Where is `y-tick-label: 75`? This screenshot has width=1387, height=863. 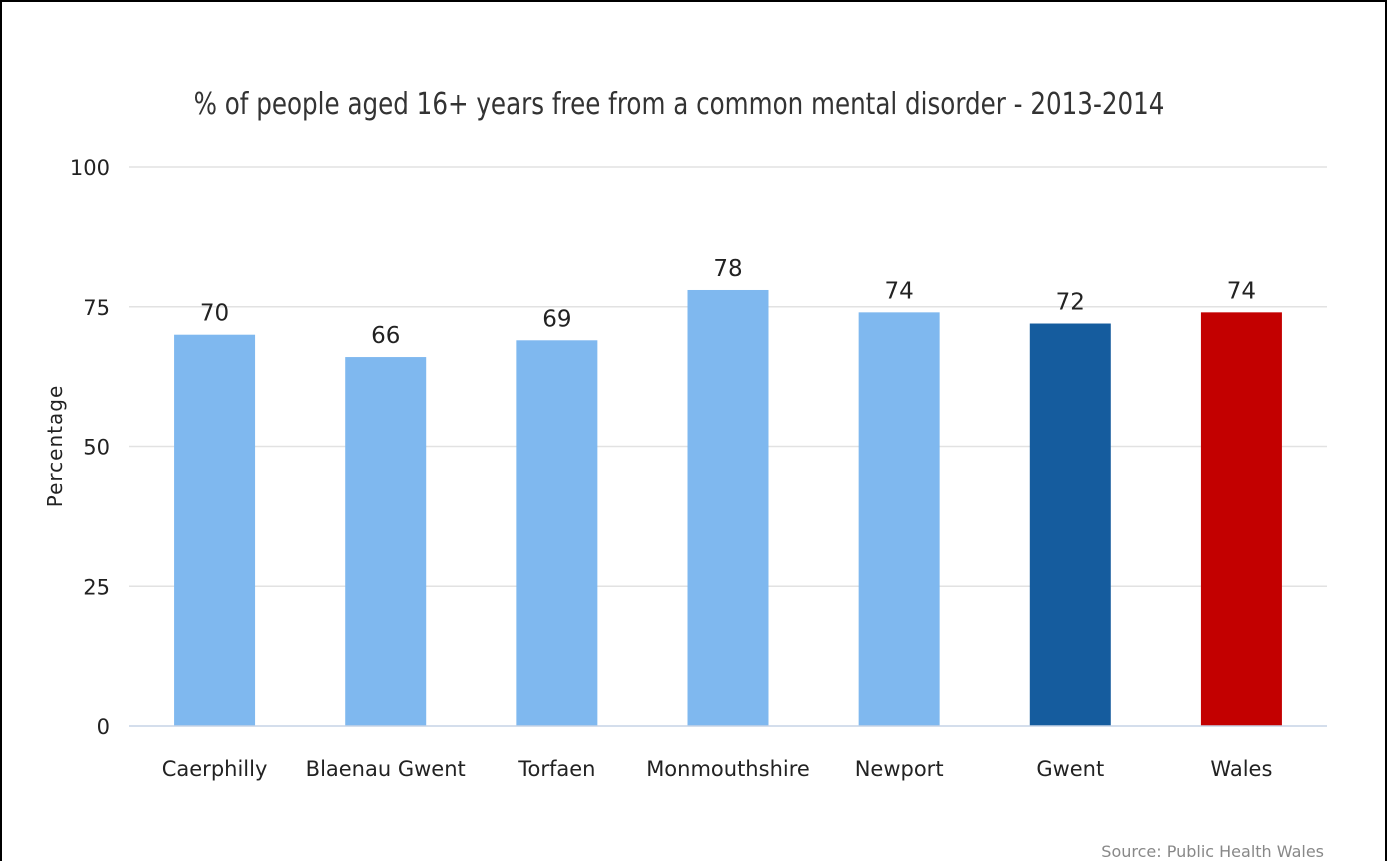 y-tick-label: 75 is located at coordinates (96, 308).